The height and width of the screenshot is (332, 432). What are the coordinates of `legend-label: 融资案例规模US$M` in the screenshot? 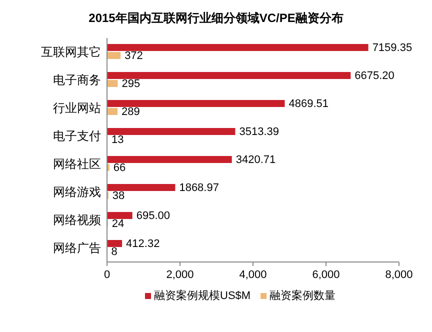 It's located at (202, 295).